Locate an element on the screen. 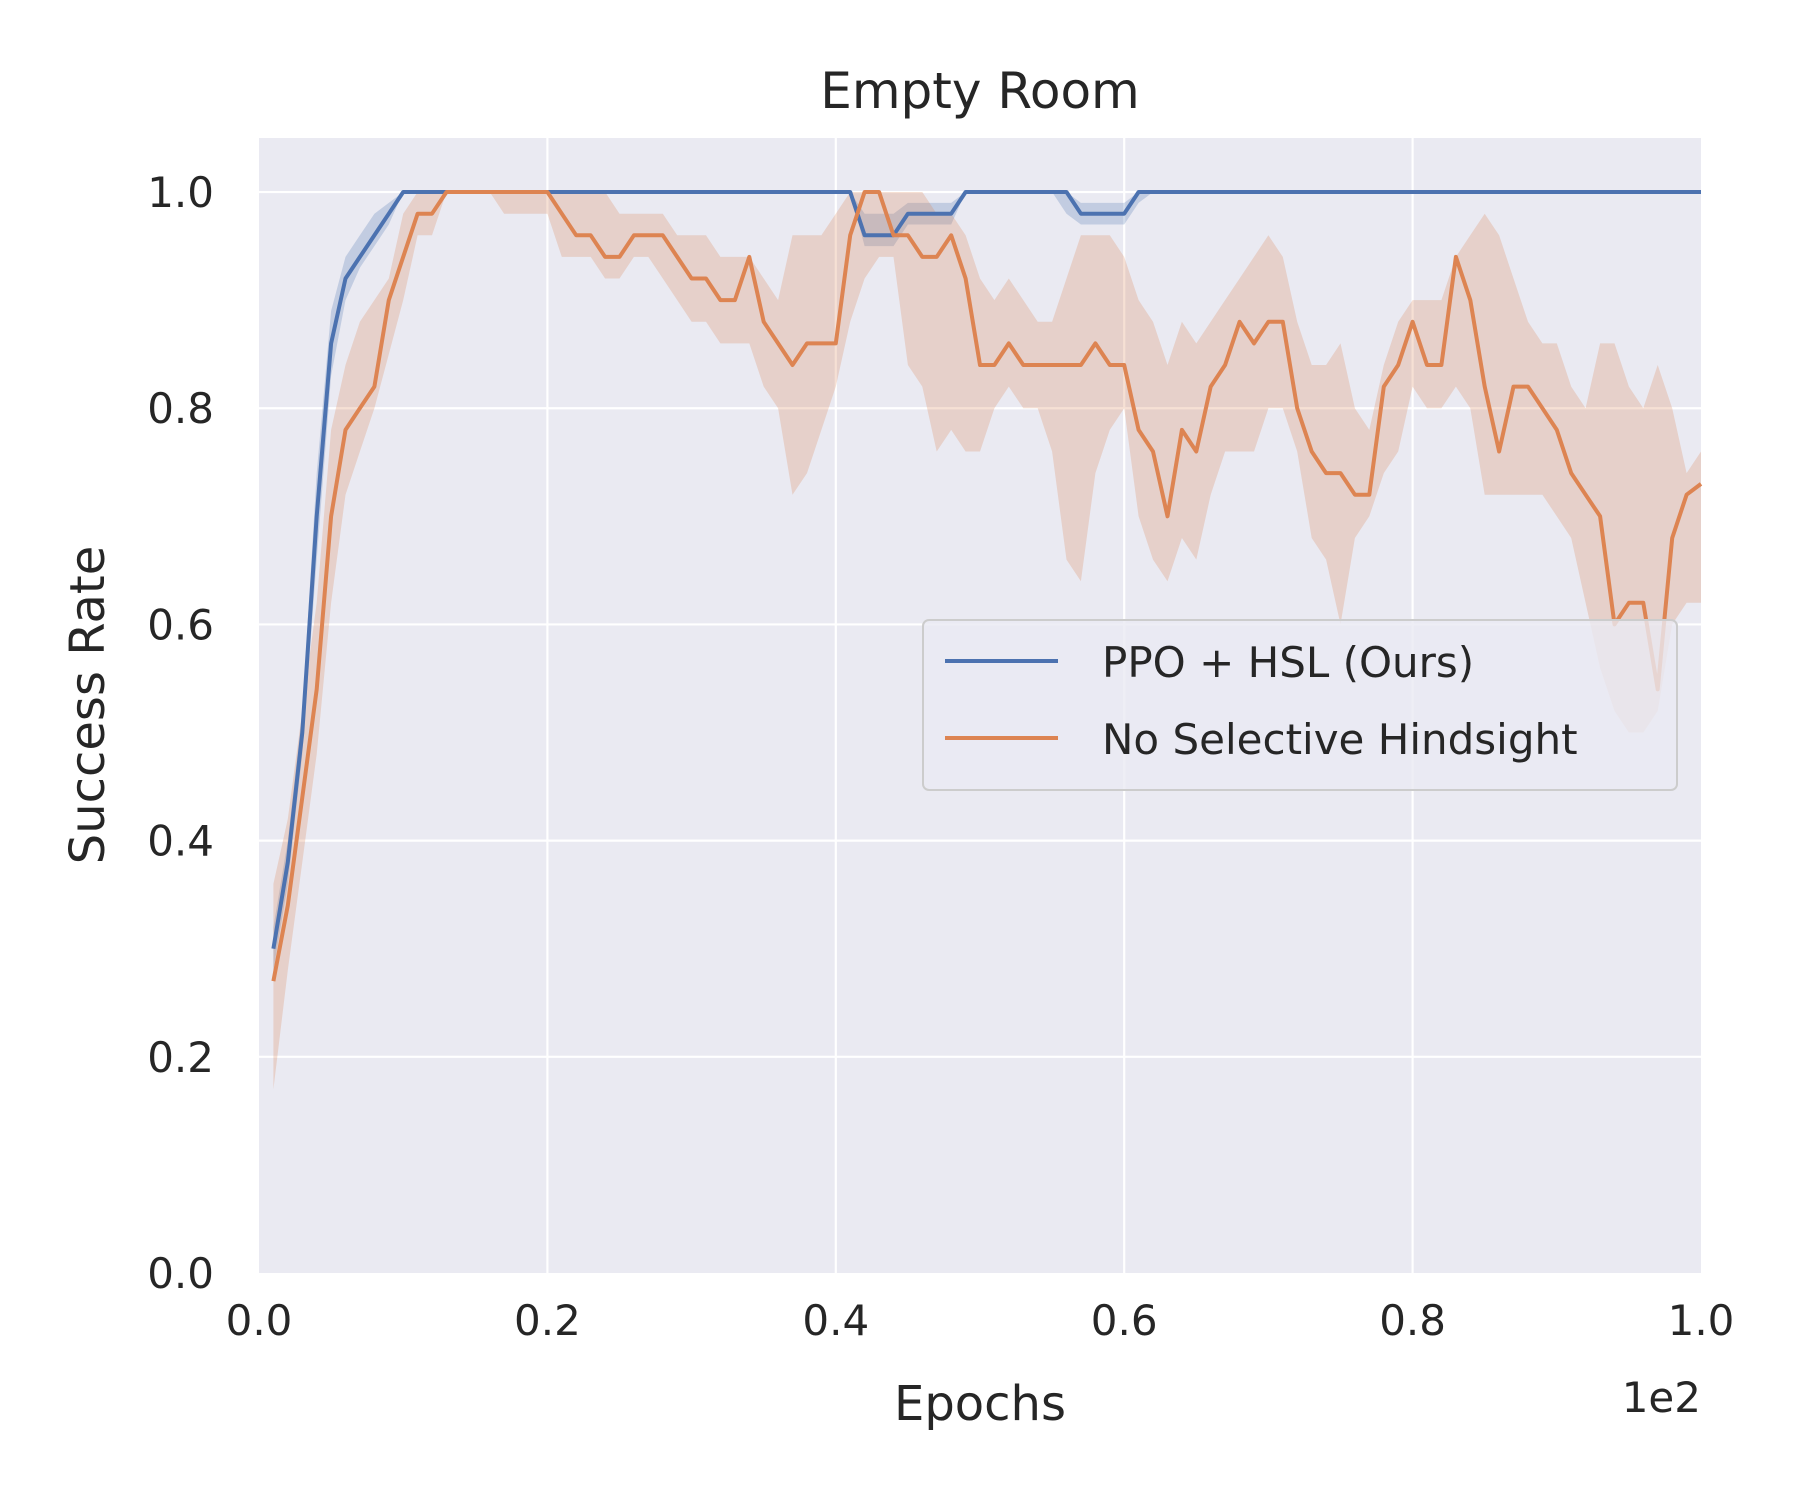 The width and height of the screenshot is (1800, 1500). y-axis-title: Success Rate is located at coordinates (88, 705).